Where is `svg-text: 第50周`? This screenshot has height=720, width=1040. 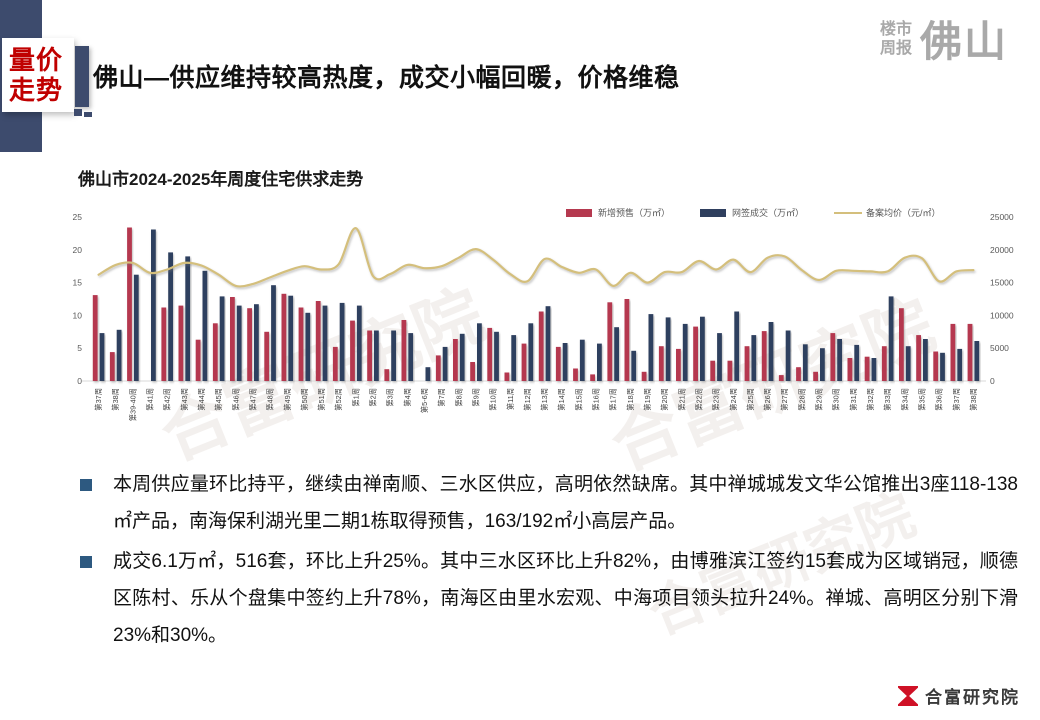
svg-text: 第50周 is located at coordinates (304, 399).